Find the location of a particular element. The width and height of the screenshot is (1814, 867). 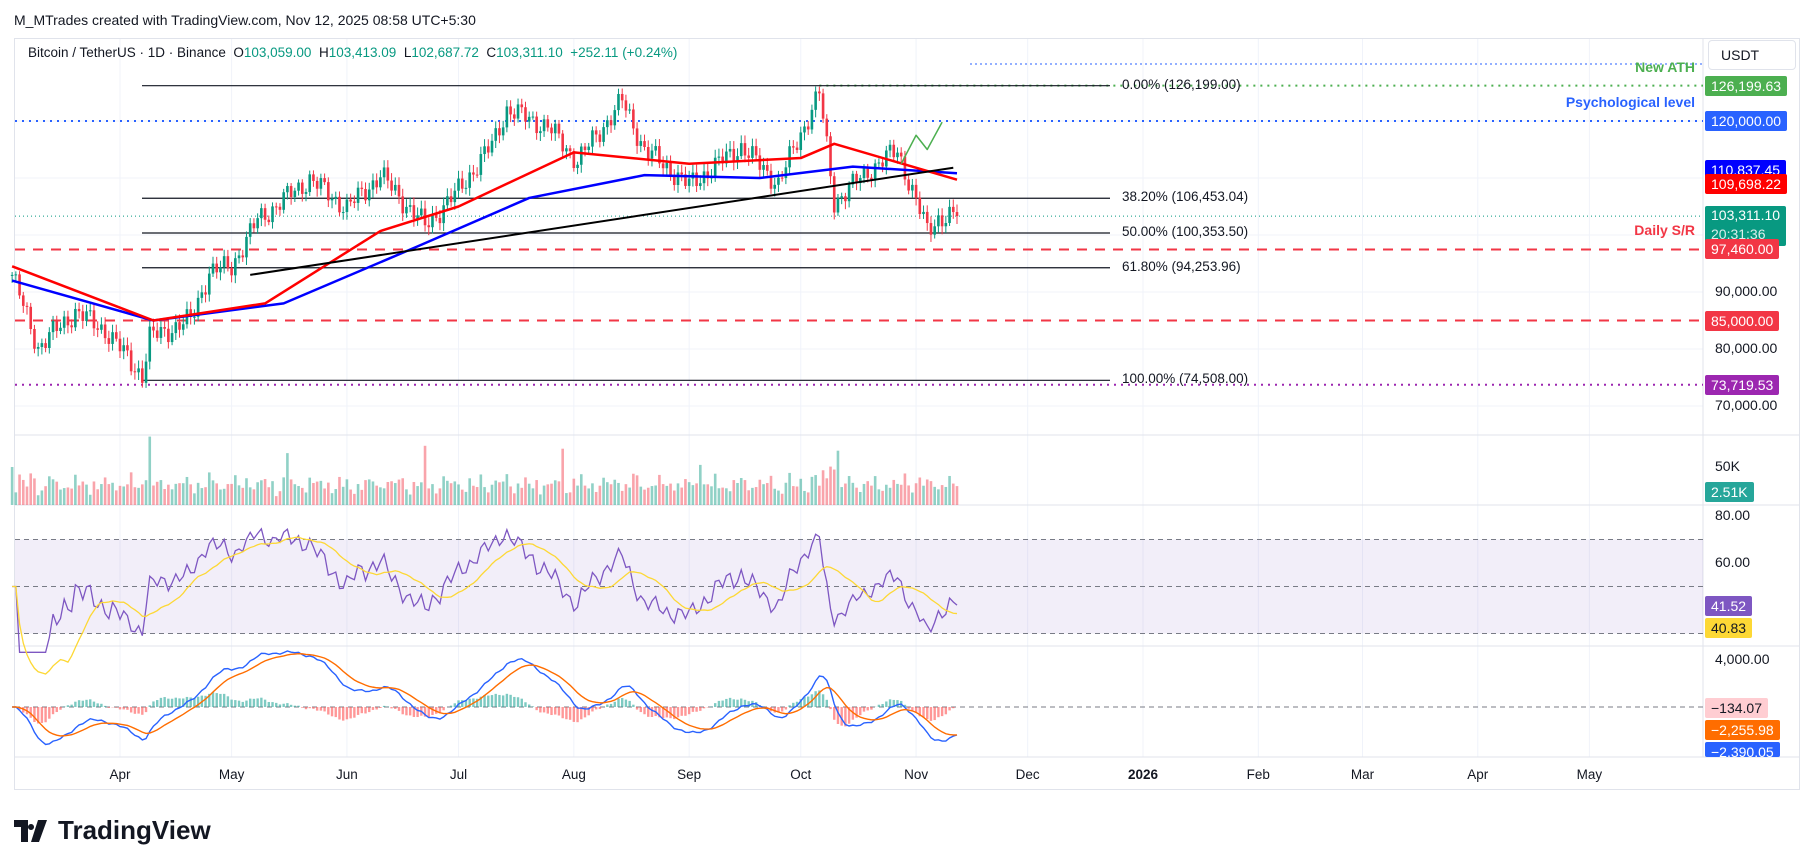

time-axis-label: May is located at coordinates (231, 774).